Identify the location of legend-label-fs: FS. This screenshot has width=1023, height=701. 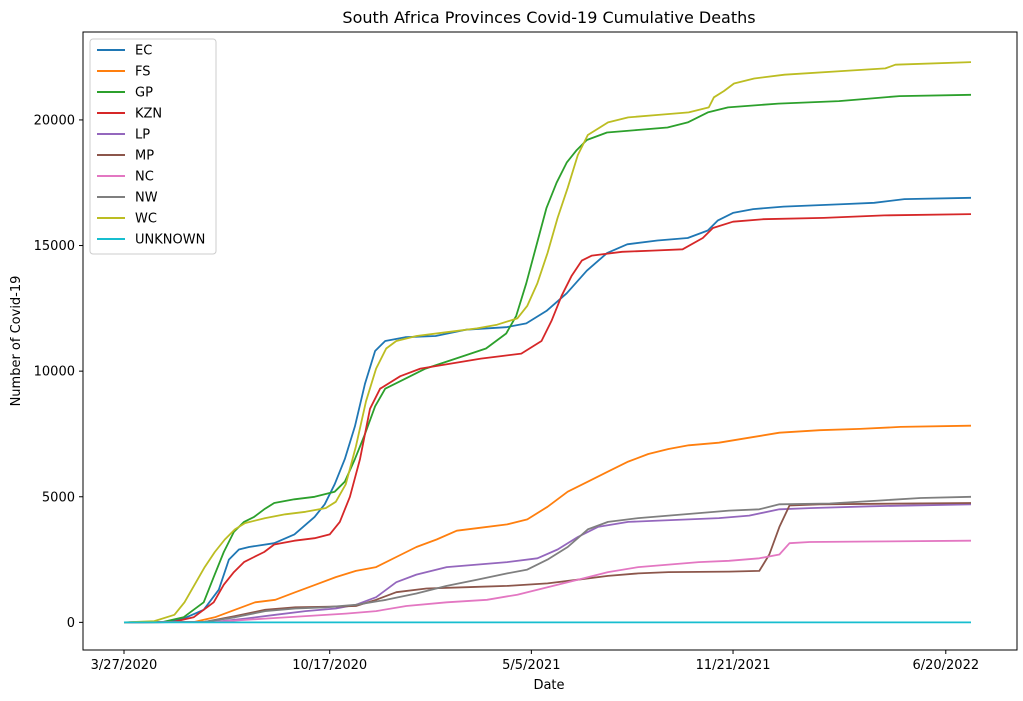
(143, 72).